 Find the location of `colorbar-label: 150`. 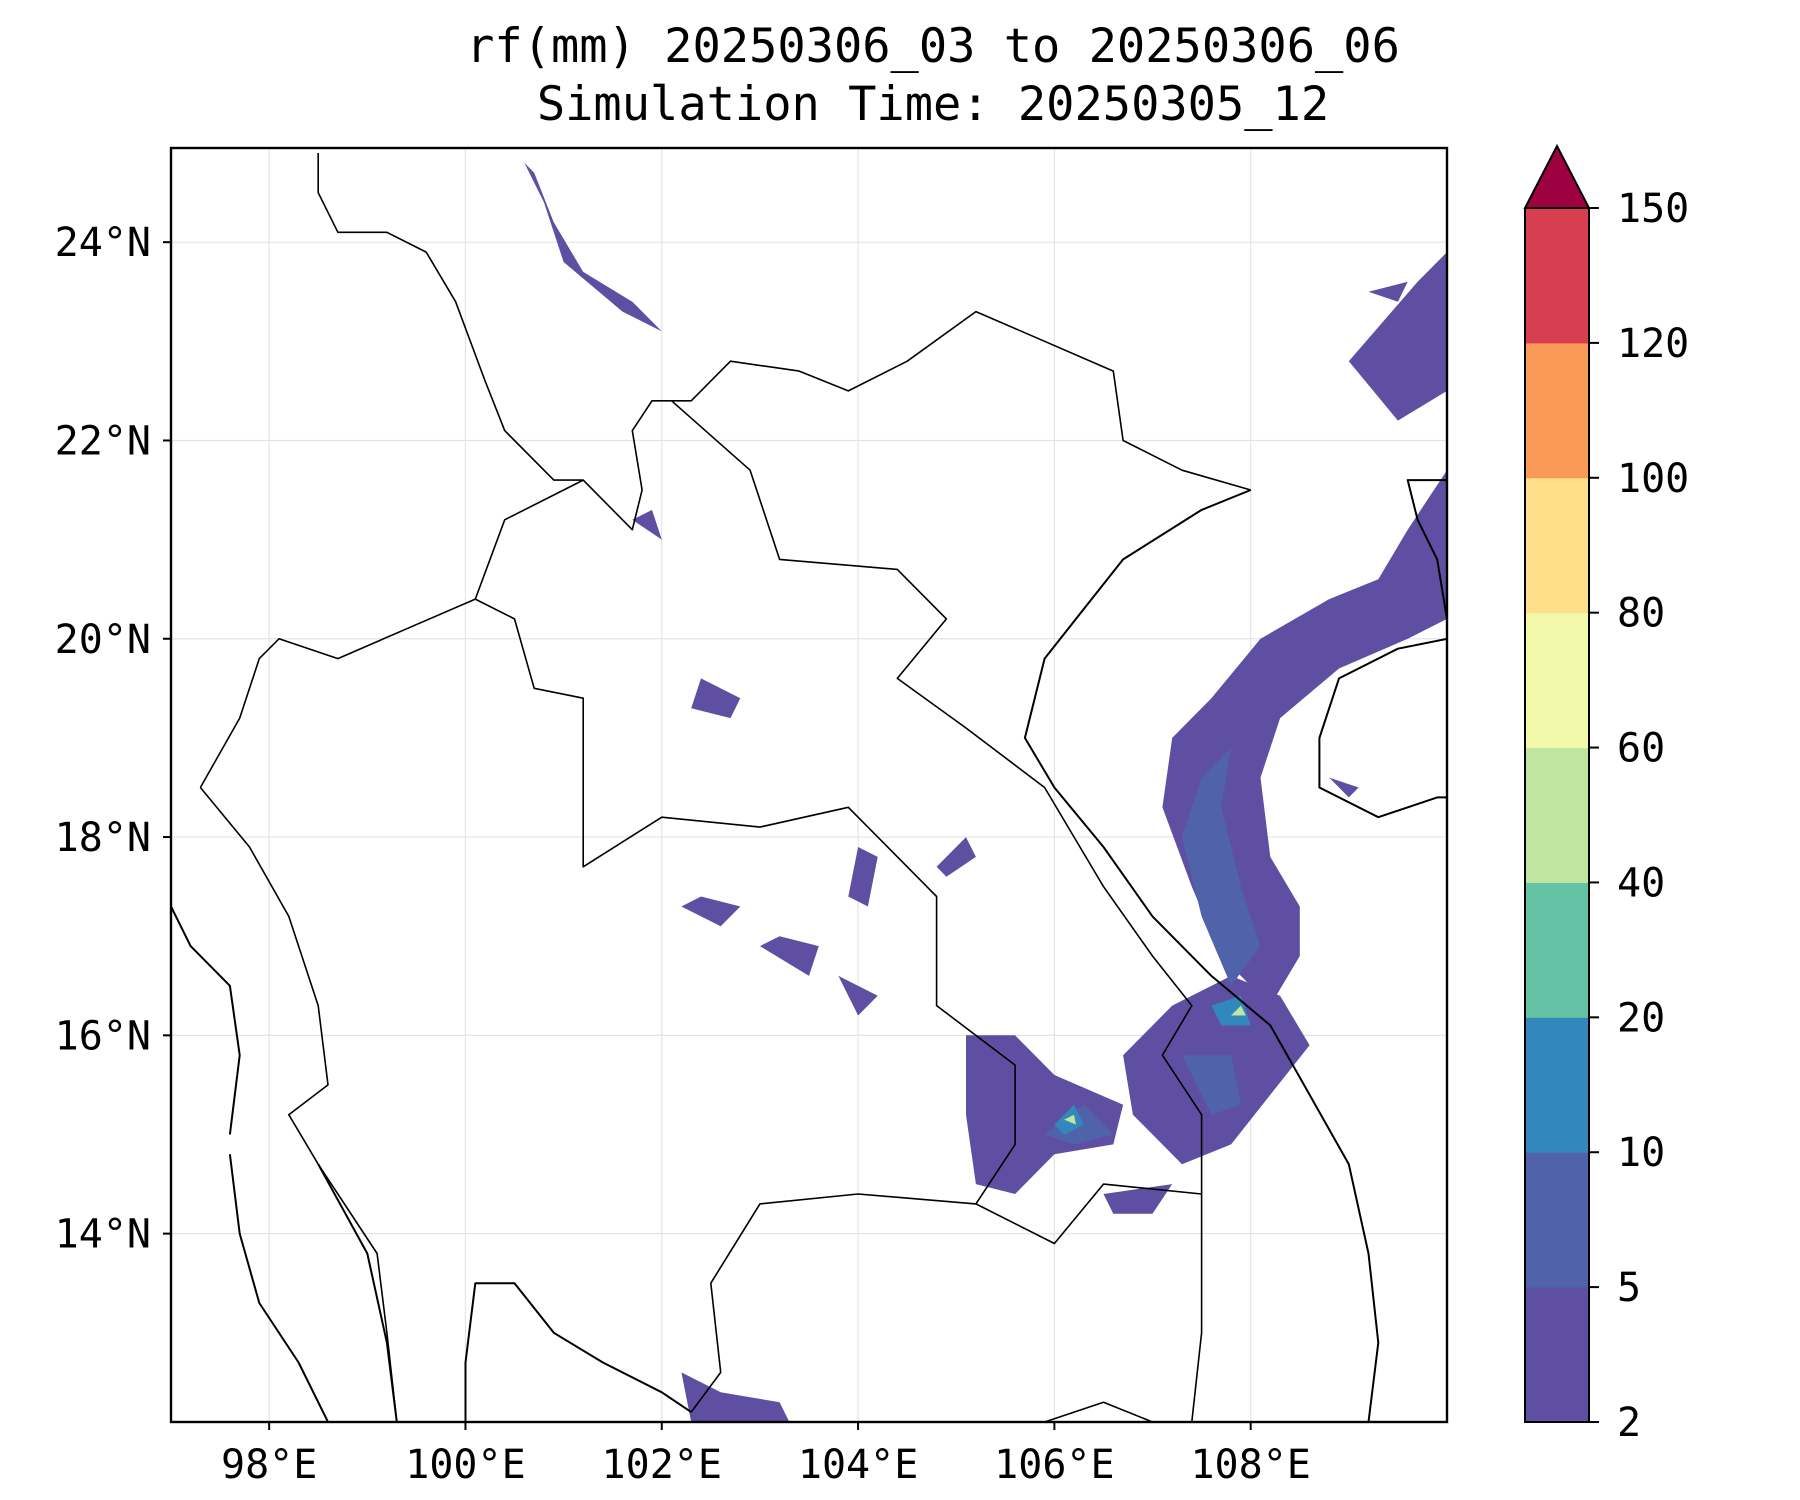

colorbar-label: 150 is located at coordinates (1653, 209).